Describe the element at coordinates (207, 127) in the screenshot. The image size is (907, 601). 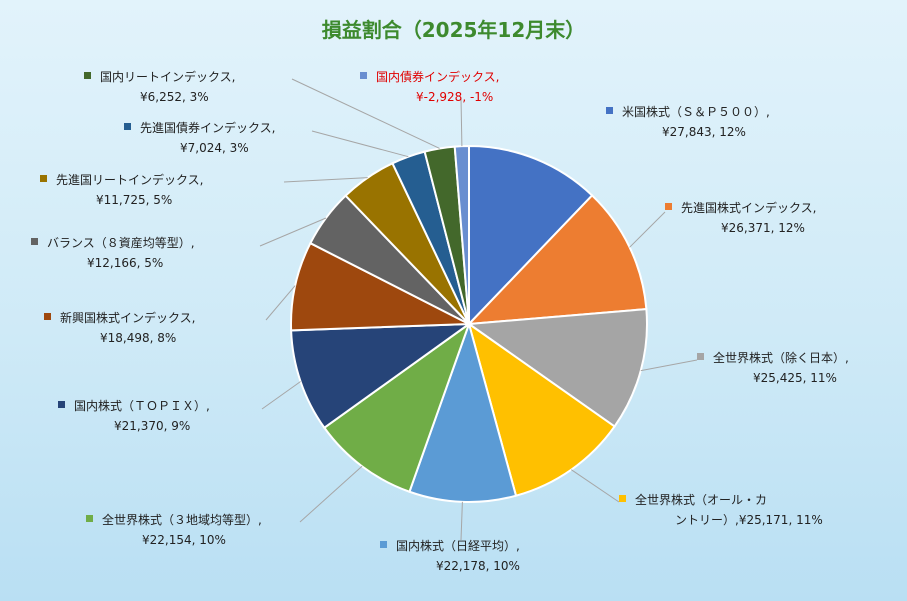
I see `label-name-line: 先進国債券インデックス,` at that location.